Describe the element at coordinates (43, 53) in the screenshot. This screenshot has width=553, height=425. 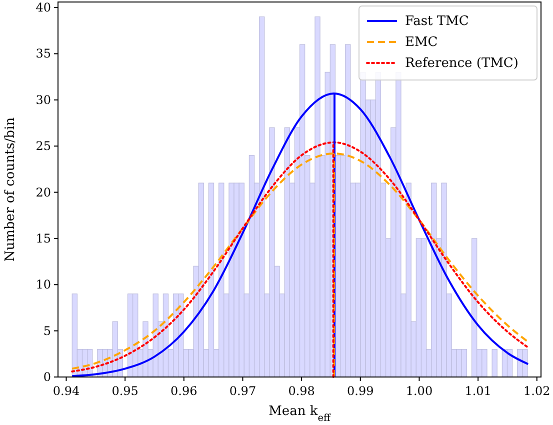
I see `y-tick-label: 35` at that location.